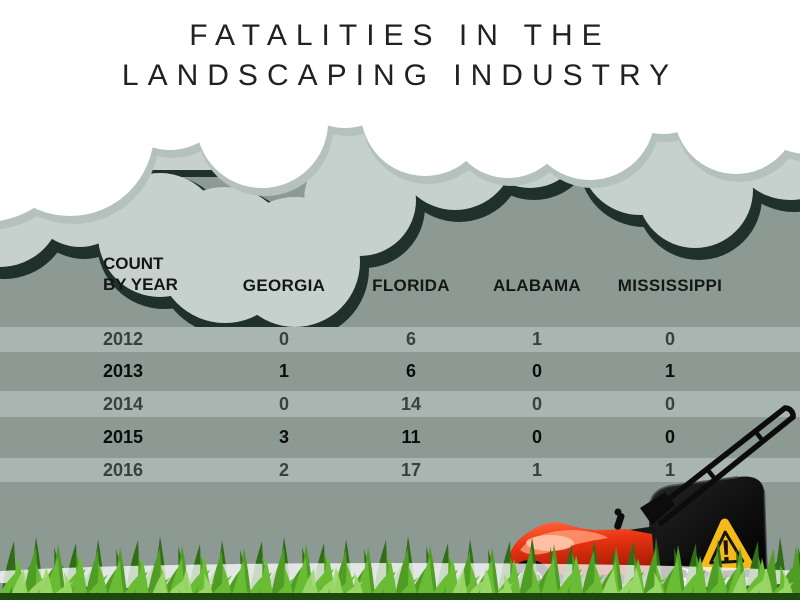  What do you see at coordinates (284, 437) in the screenshot?
I see `cell-value: 3` at bounding box center [284, 437].